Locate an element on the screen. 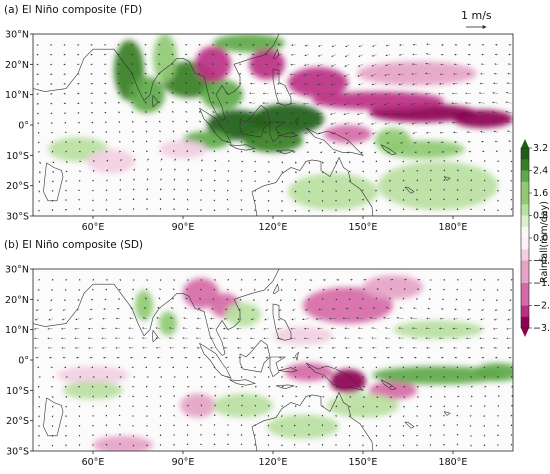  panel-a-title: (a) El Niño composite (FD) is located at coordinates (73, 10).